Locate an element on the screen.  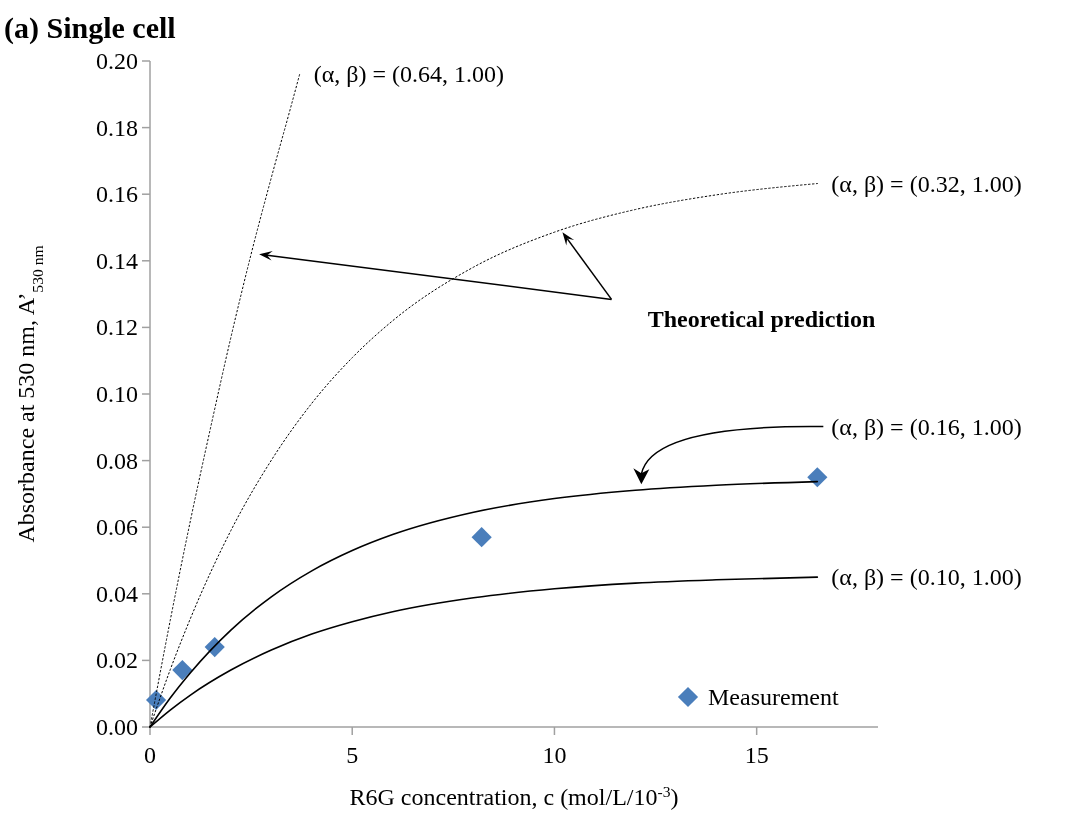
y-tick-label: 0.12 is located at coordinates (117, 327).